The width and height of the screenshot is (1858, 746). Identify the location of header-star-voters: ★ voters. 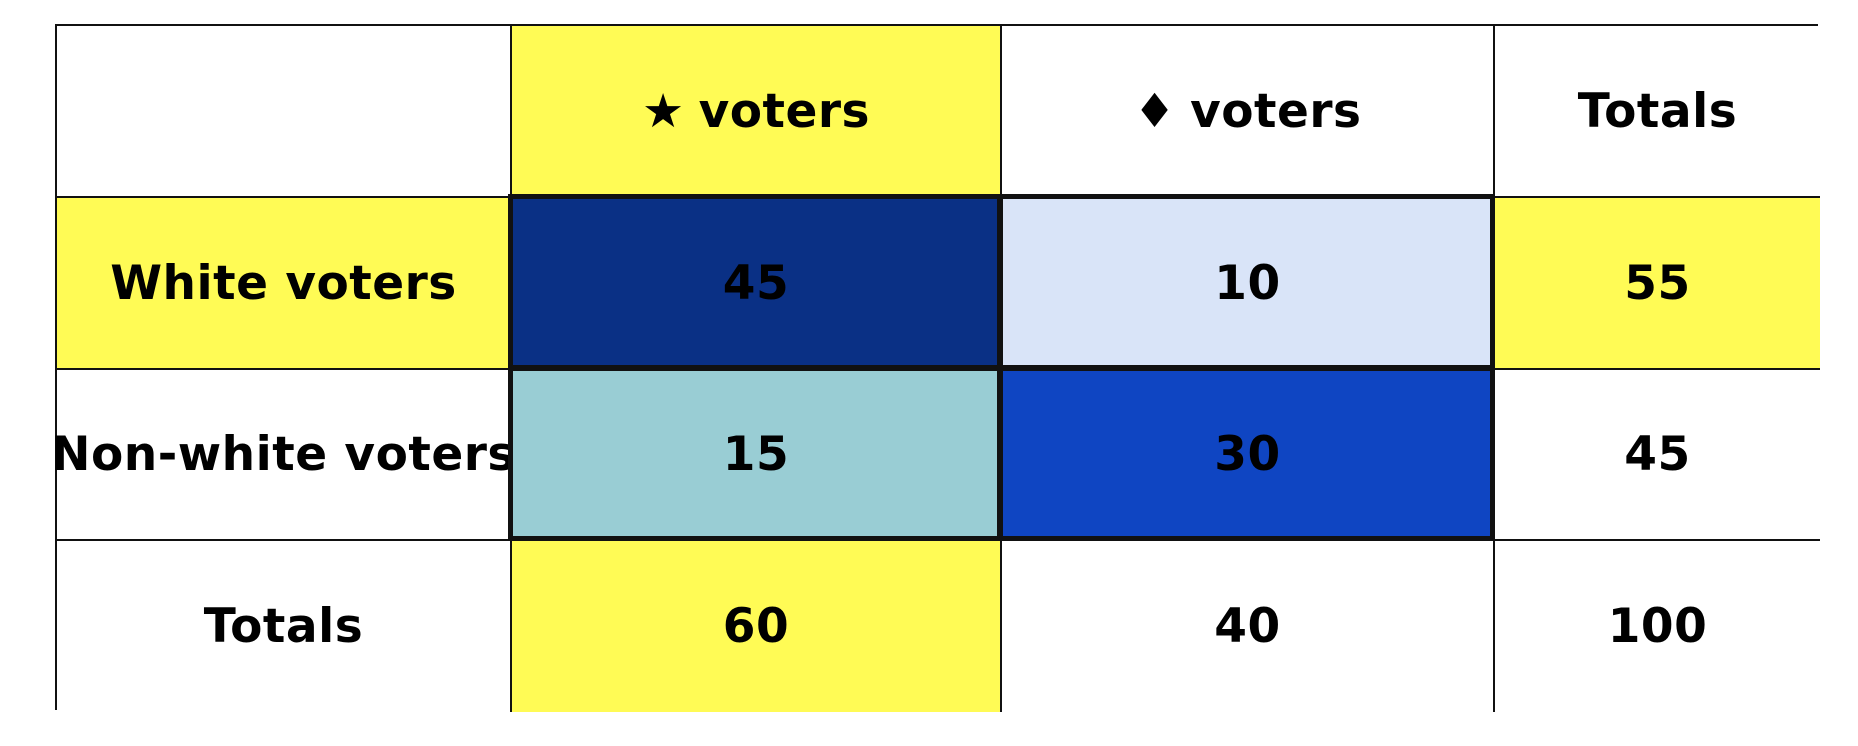
(757, 112).